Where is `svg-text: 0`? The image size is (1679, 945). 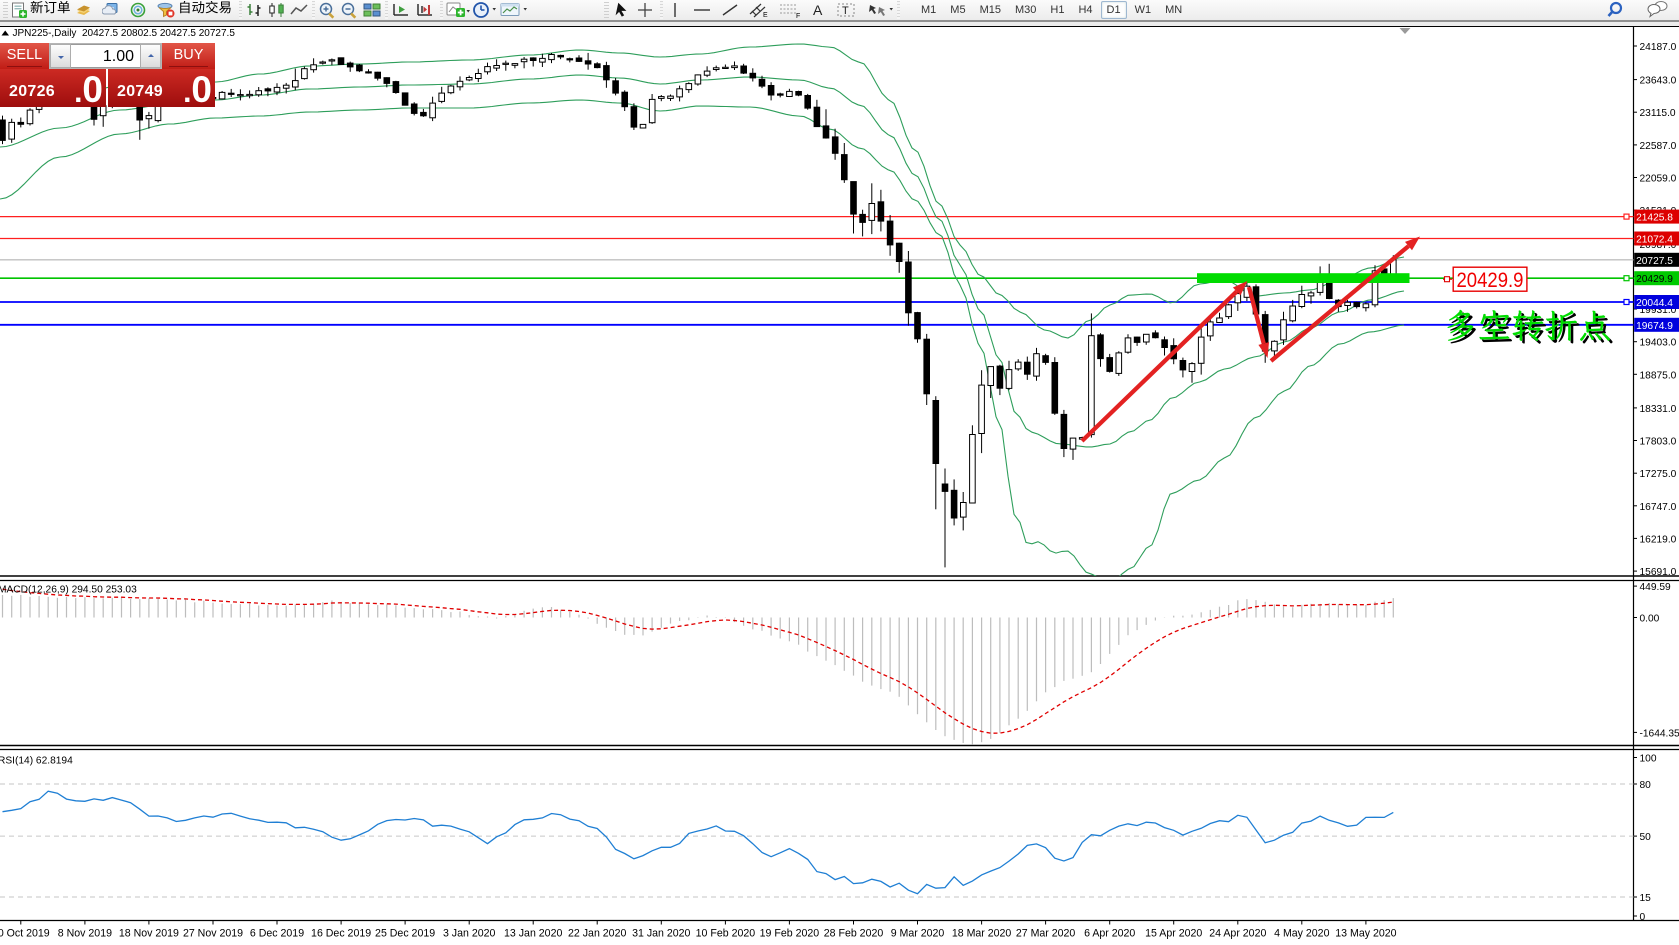
svg-text: 0 is located at coordinates (1643, 917).